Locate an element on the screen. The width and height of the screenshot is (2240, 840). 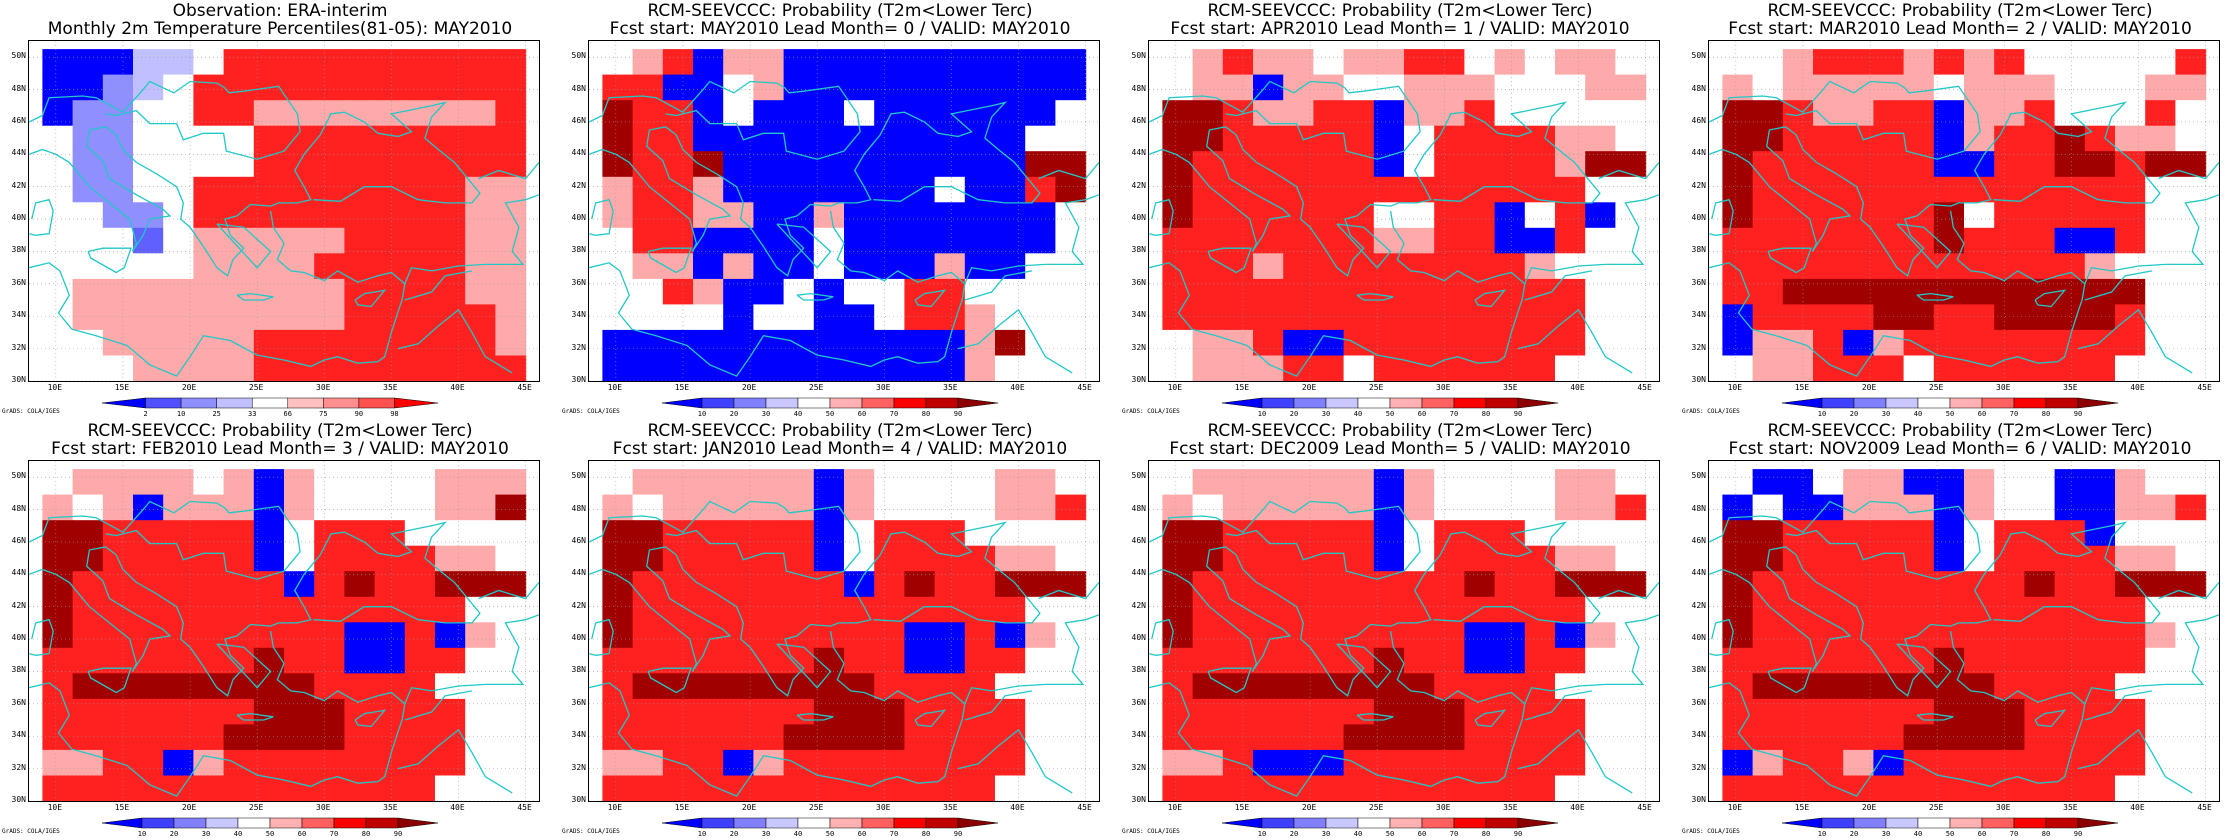
lon-tick-label: 15E is located at coordinates (1802, 807).